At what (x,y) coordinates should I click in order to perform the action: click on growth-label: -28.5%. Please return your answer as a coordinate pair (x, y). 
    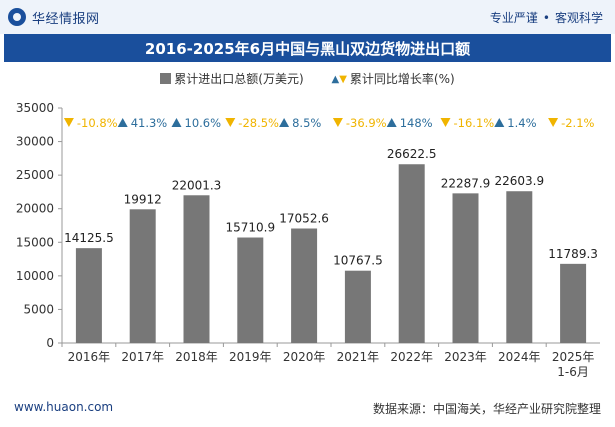
    Looking at the image, I should click on (258, 123).